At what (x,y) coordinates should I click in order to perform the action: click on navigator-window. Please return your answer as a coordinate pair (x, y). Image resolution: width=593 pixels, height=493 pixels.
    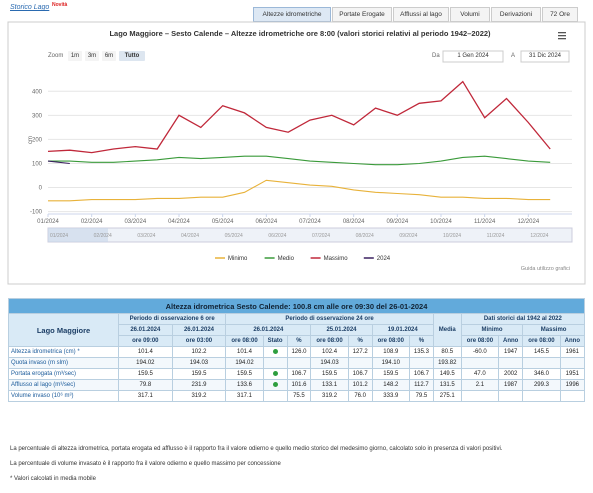
    Looking at the image, I should click on (78, 235).